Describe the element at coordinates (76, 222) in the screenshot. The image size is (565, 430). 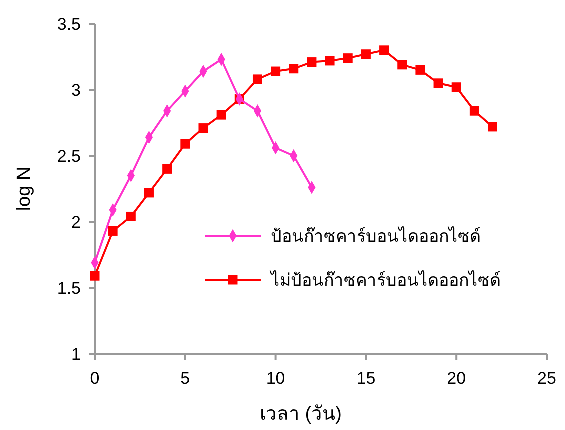
I see `y-tick-label: 2` at that location.